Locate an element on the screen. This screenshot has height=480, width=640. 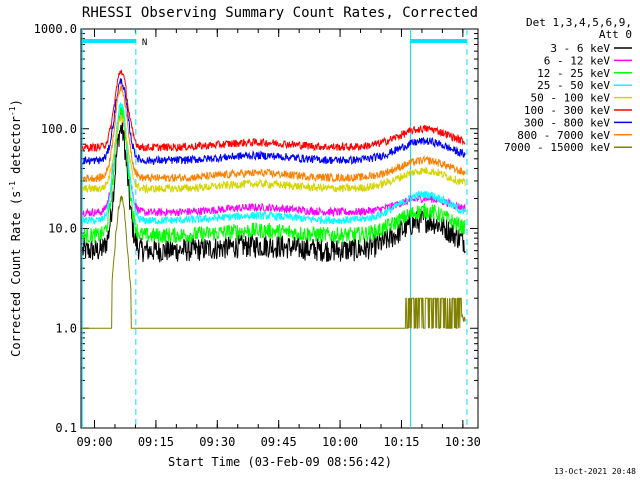
legend-header-line1: Det 1,3,4,5,6,9, is located at coordinates (579, 22).